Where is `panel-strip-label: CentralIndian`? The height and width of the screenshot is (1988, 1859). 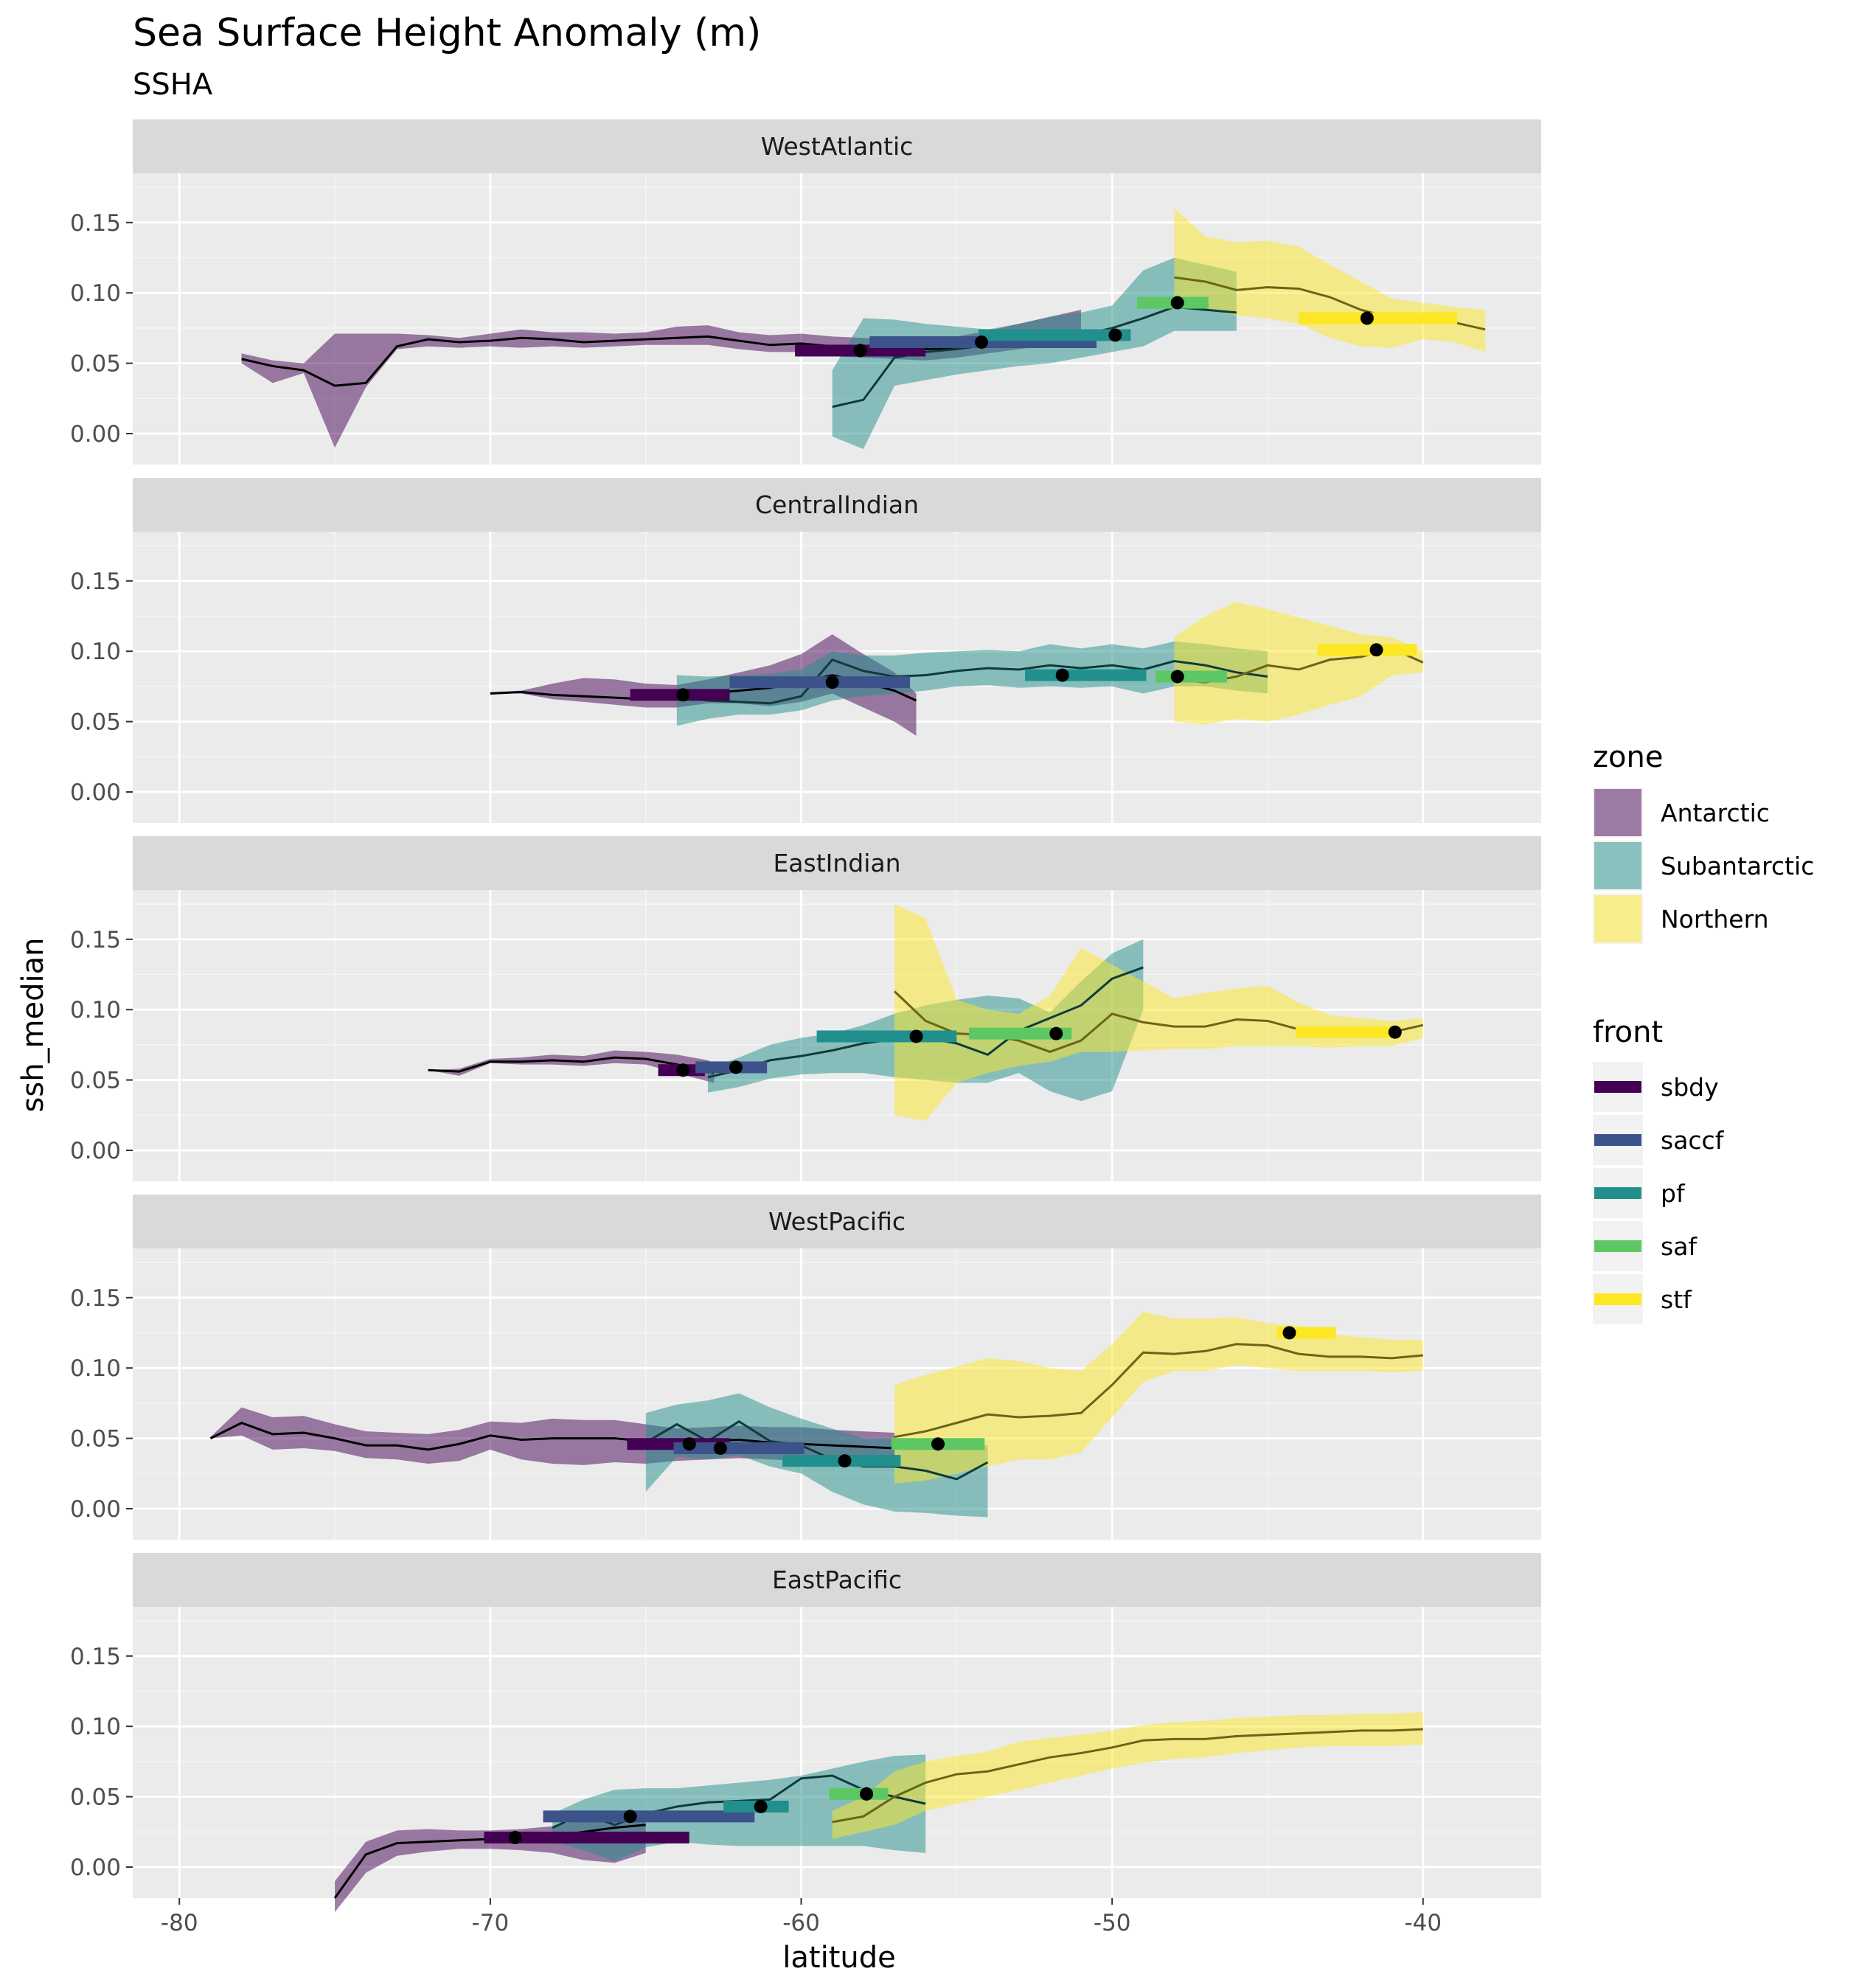 panel-strip-label: CentralIndian is located at coordinates (837, 505).